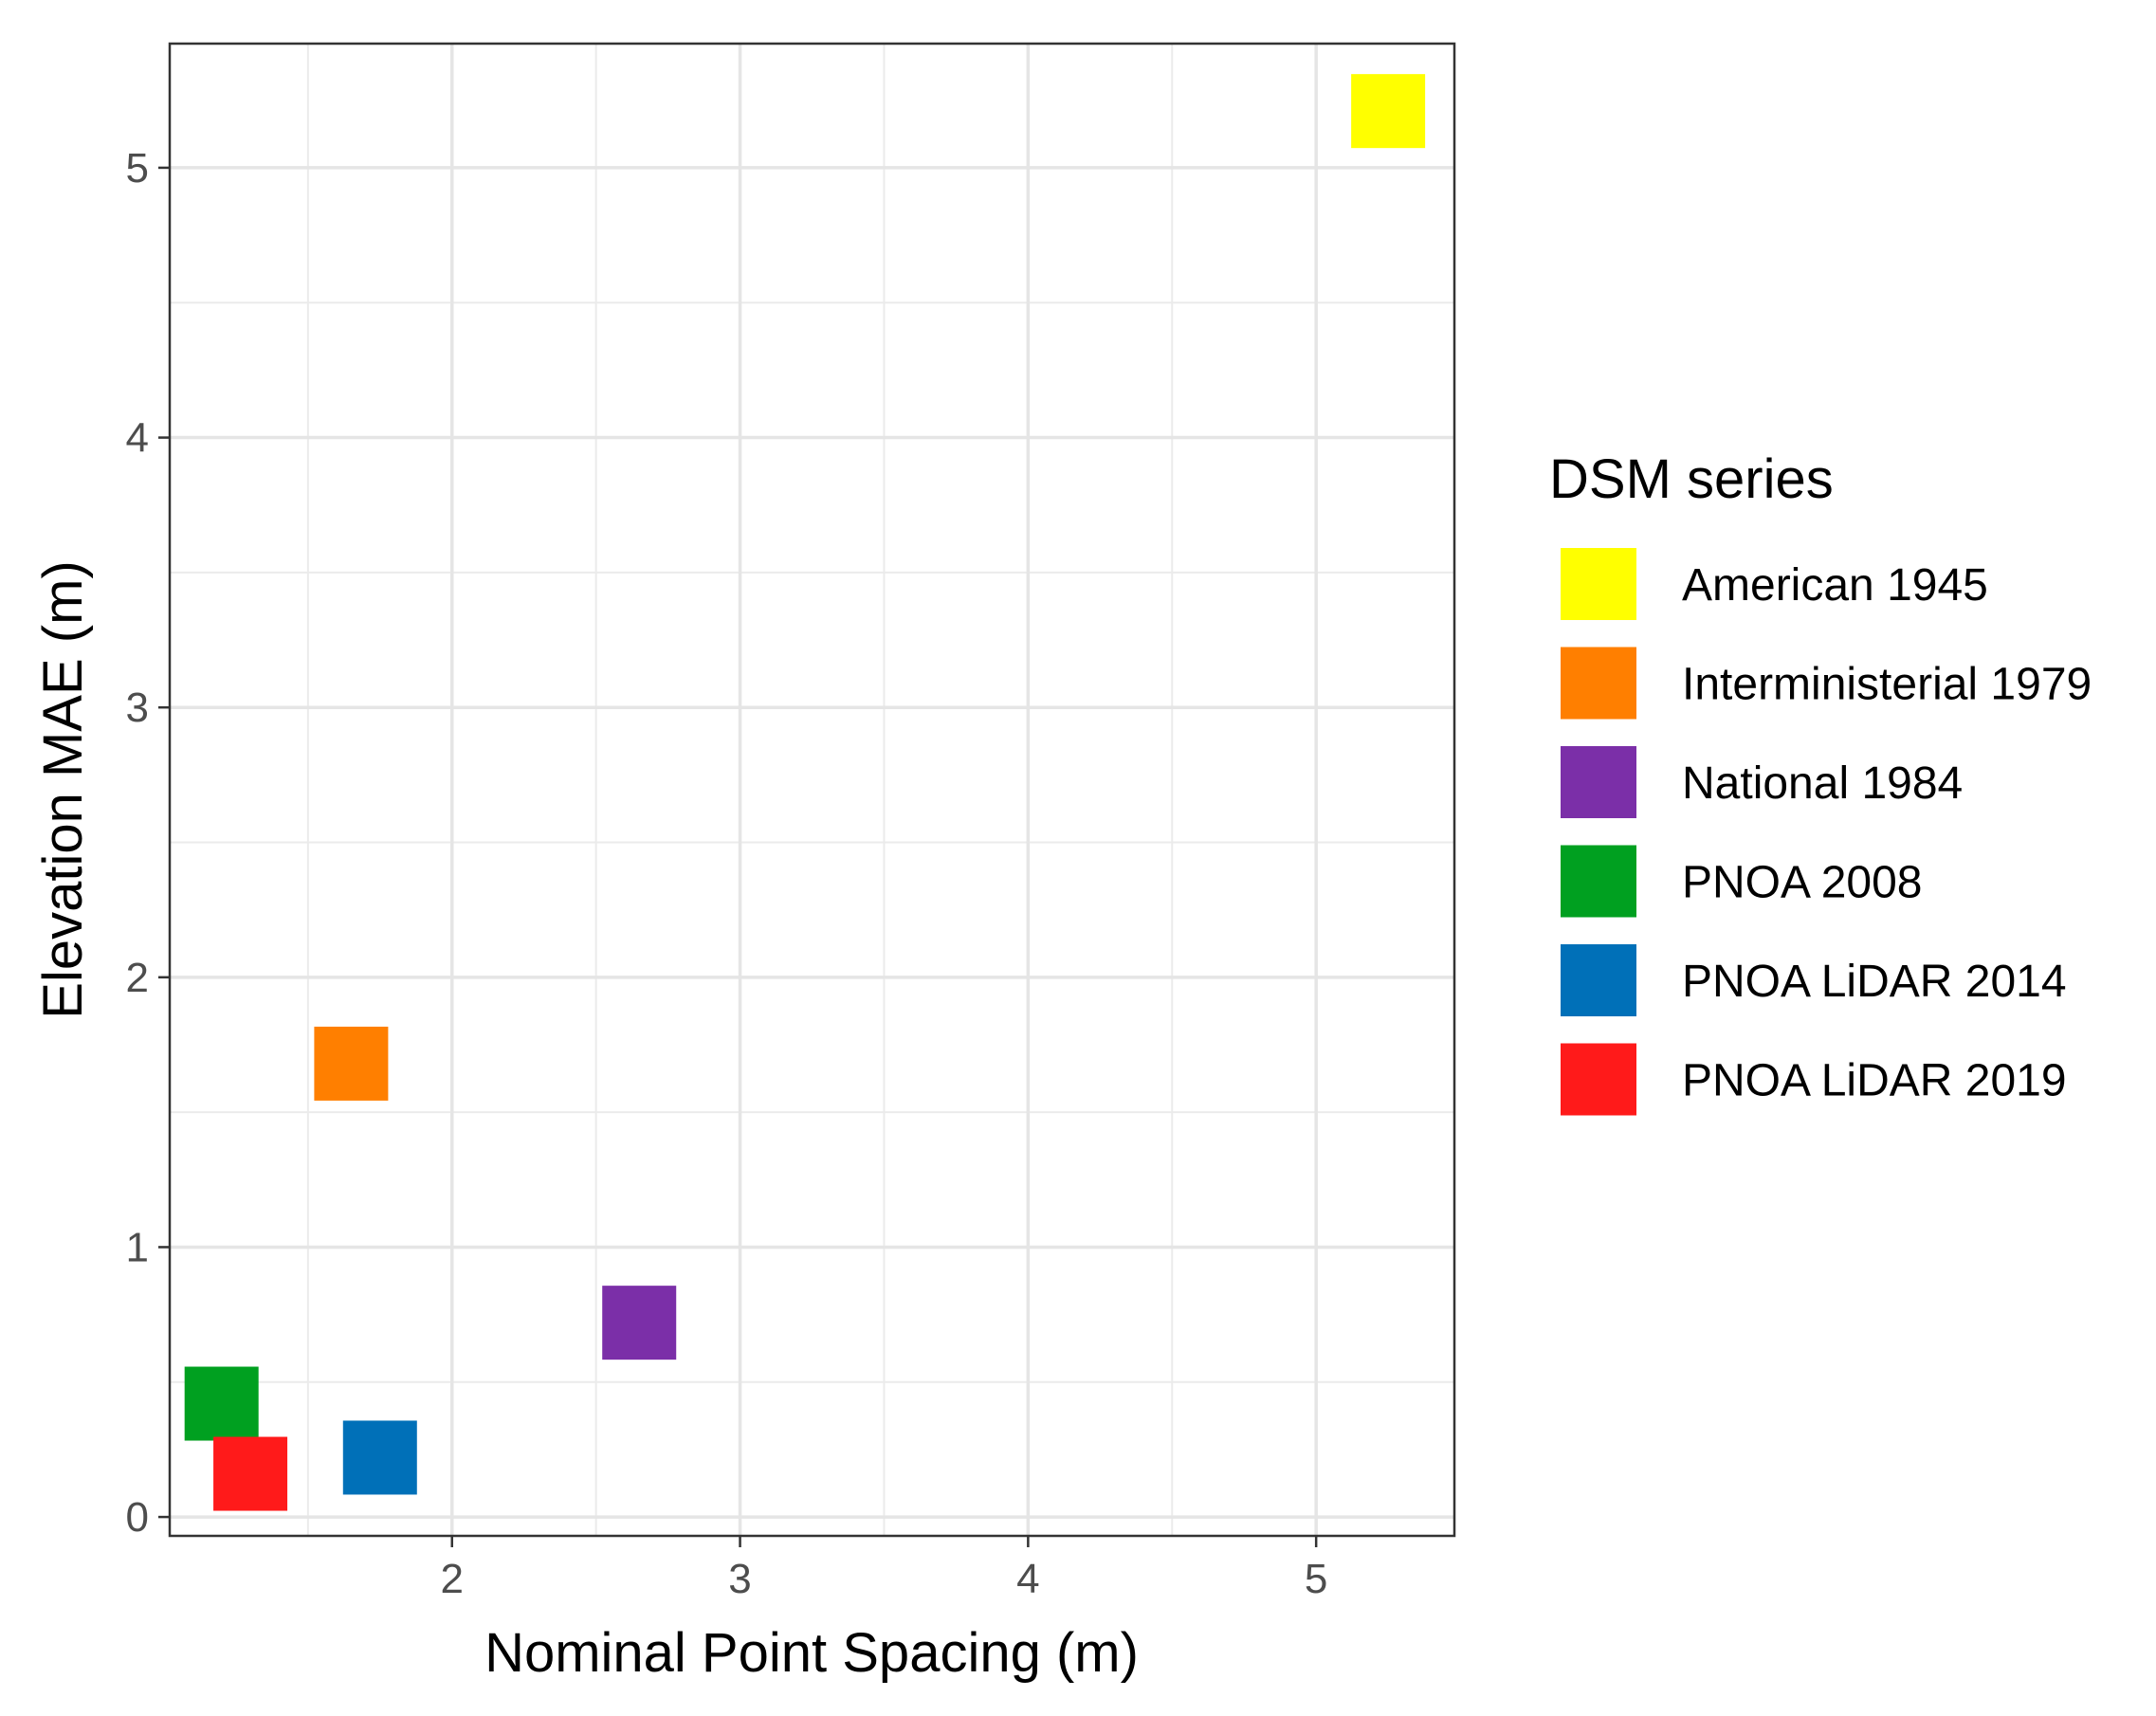  I want to click on legend-title: DSM series, so click(1692, 479).